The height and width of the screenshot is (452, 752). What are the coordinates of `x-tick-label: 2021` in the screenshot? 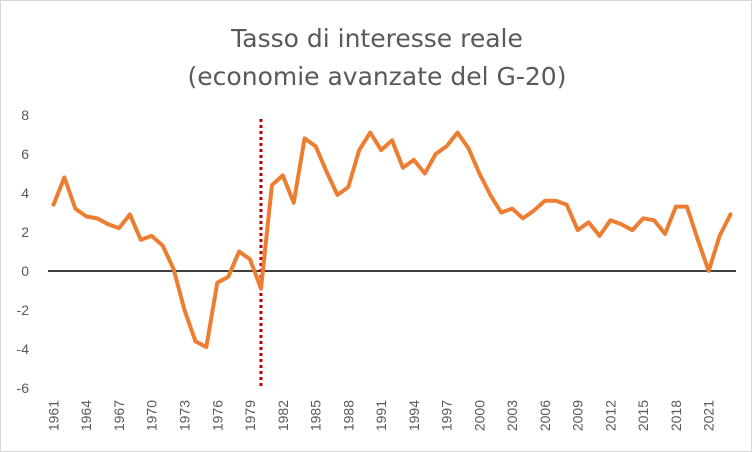 It's located at (709, 415).